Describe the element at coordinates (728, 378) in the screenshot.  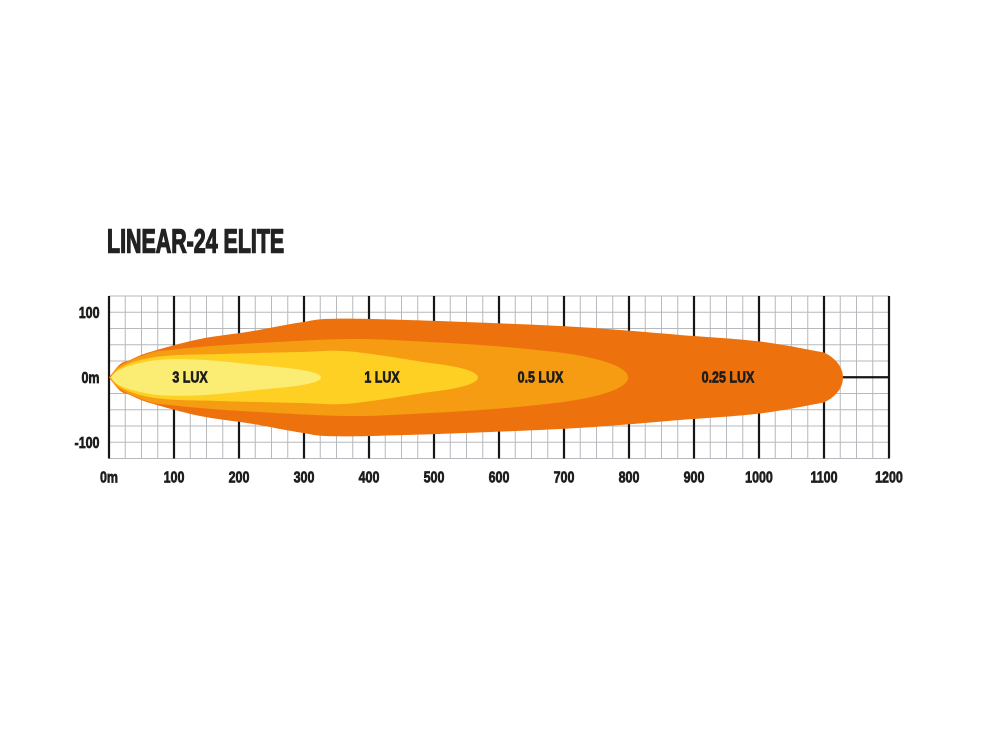
I see `svg-text: 0.25 LUX` at that location.